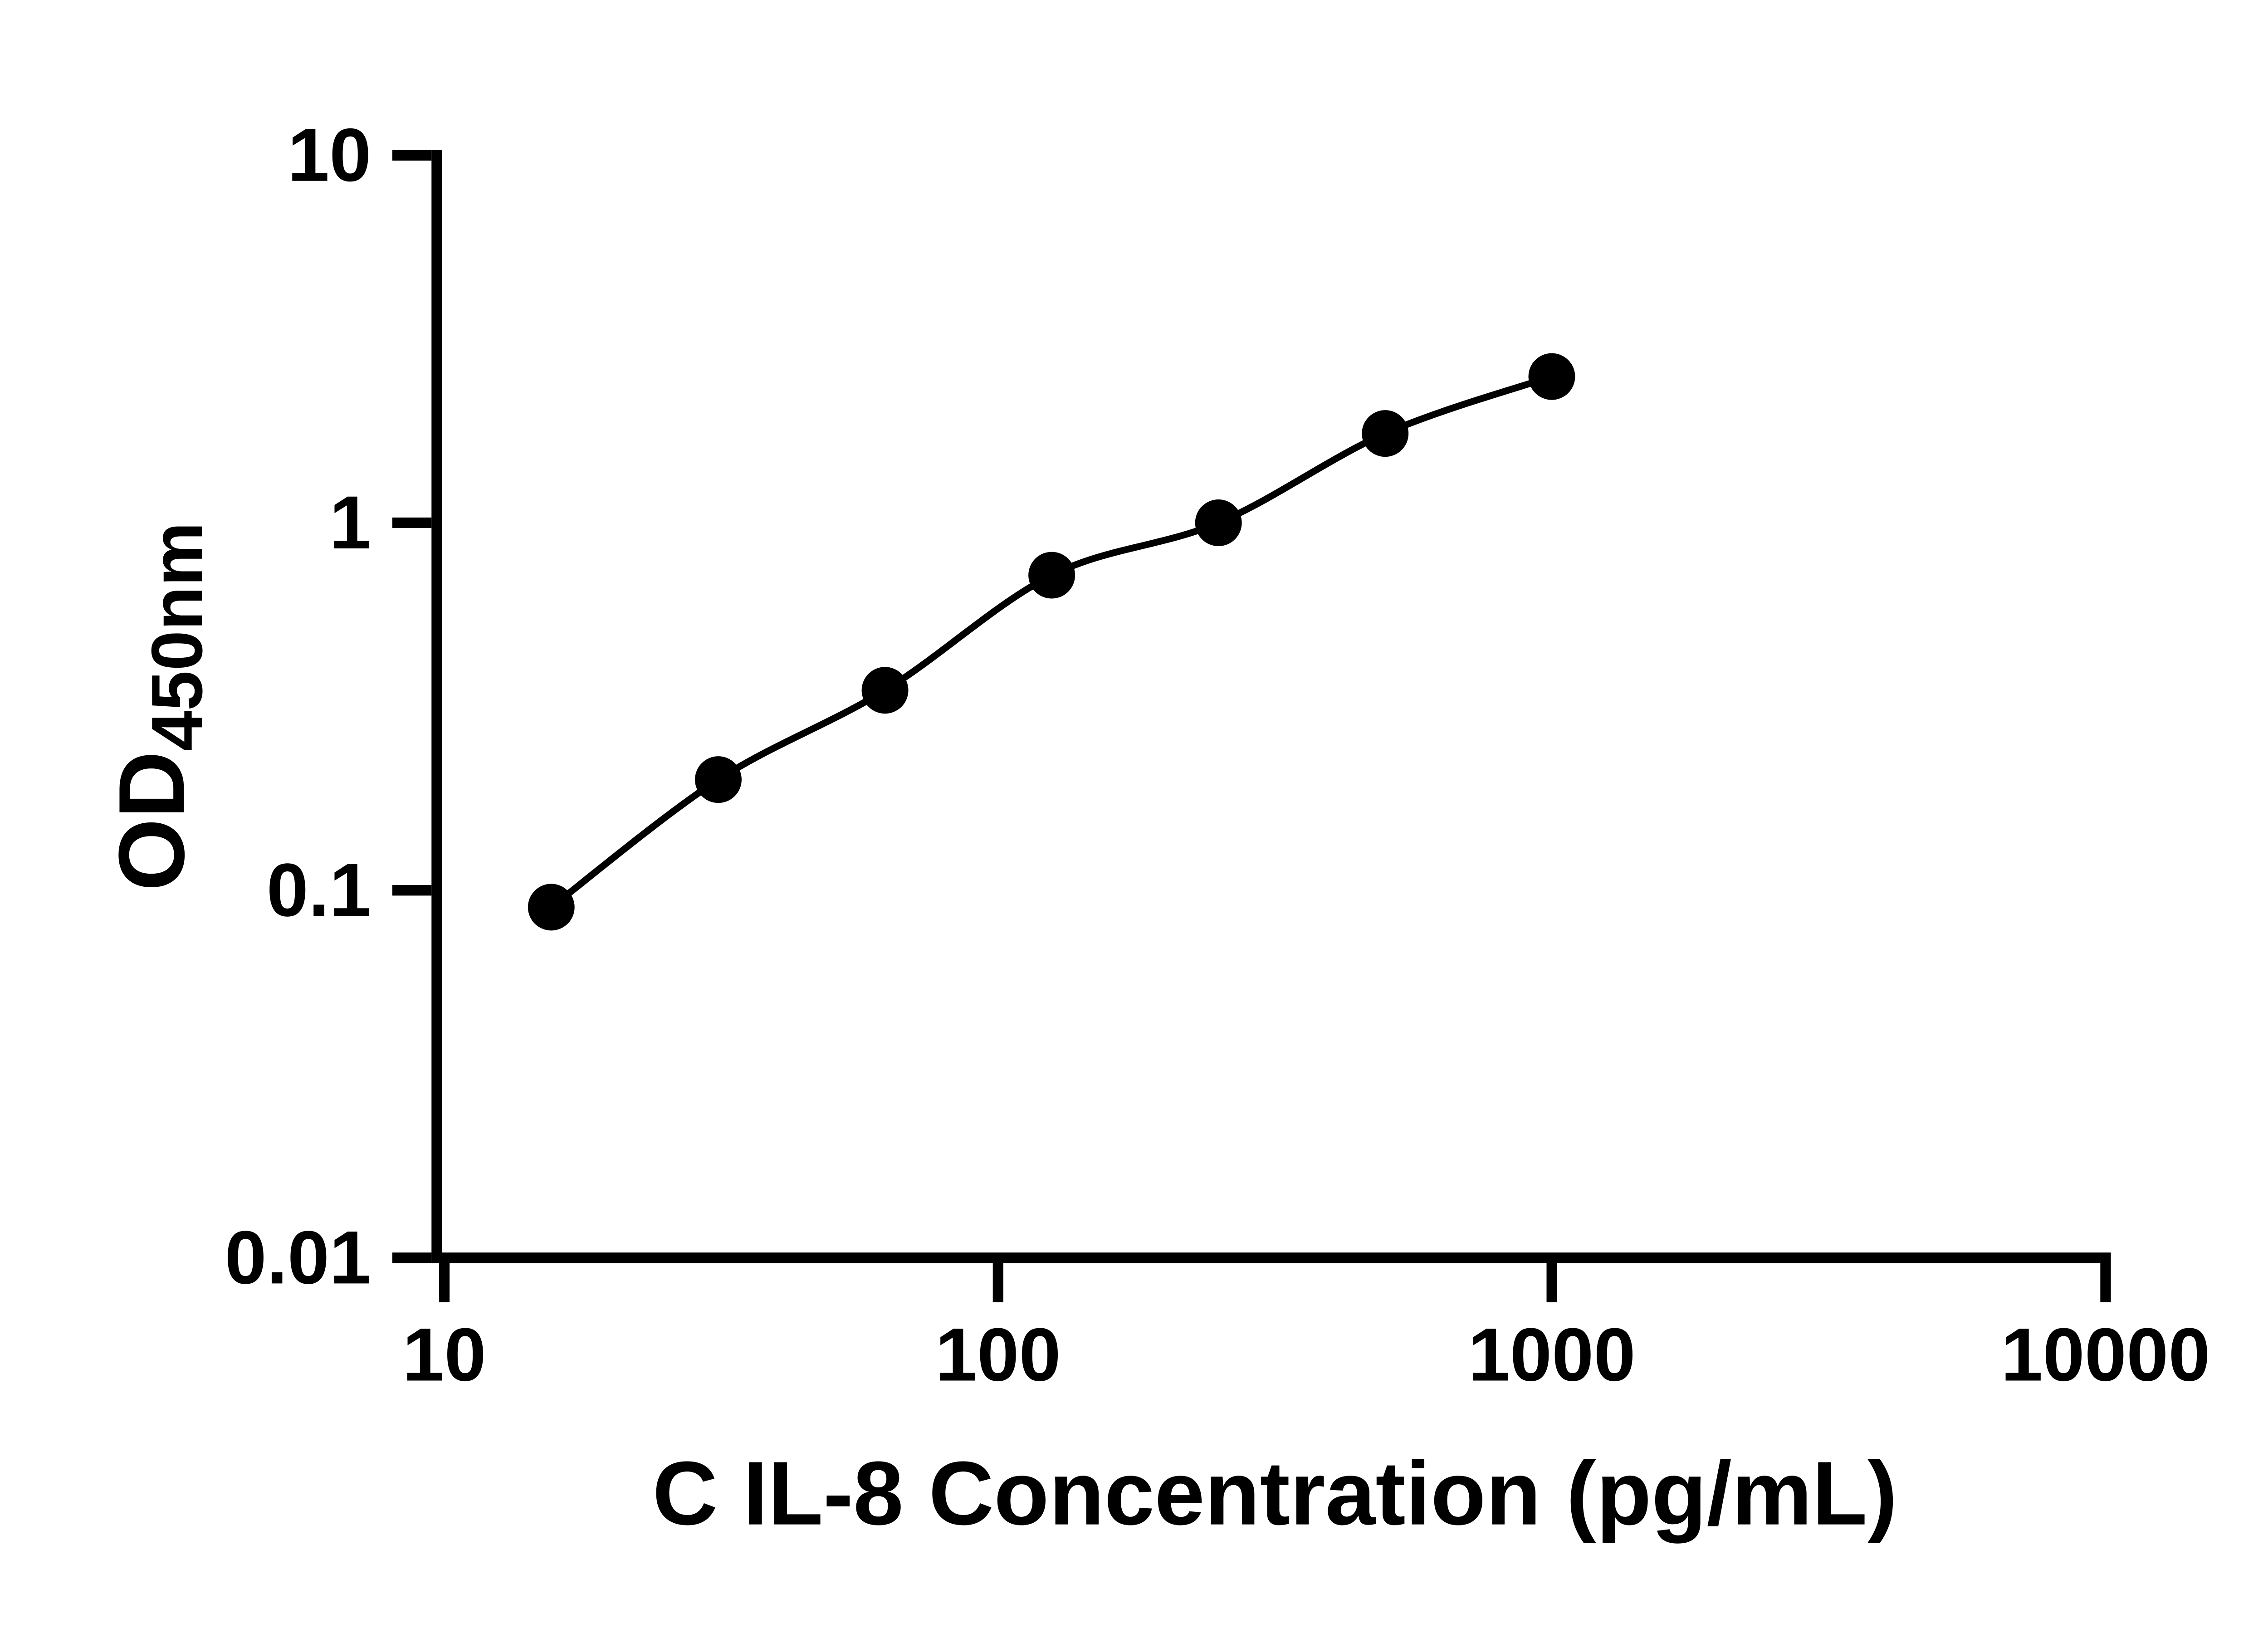  I want to click on y-tick-label: 0.1, so click(319, 890).